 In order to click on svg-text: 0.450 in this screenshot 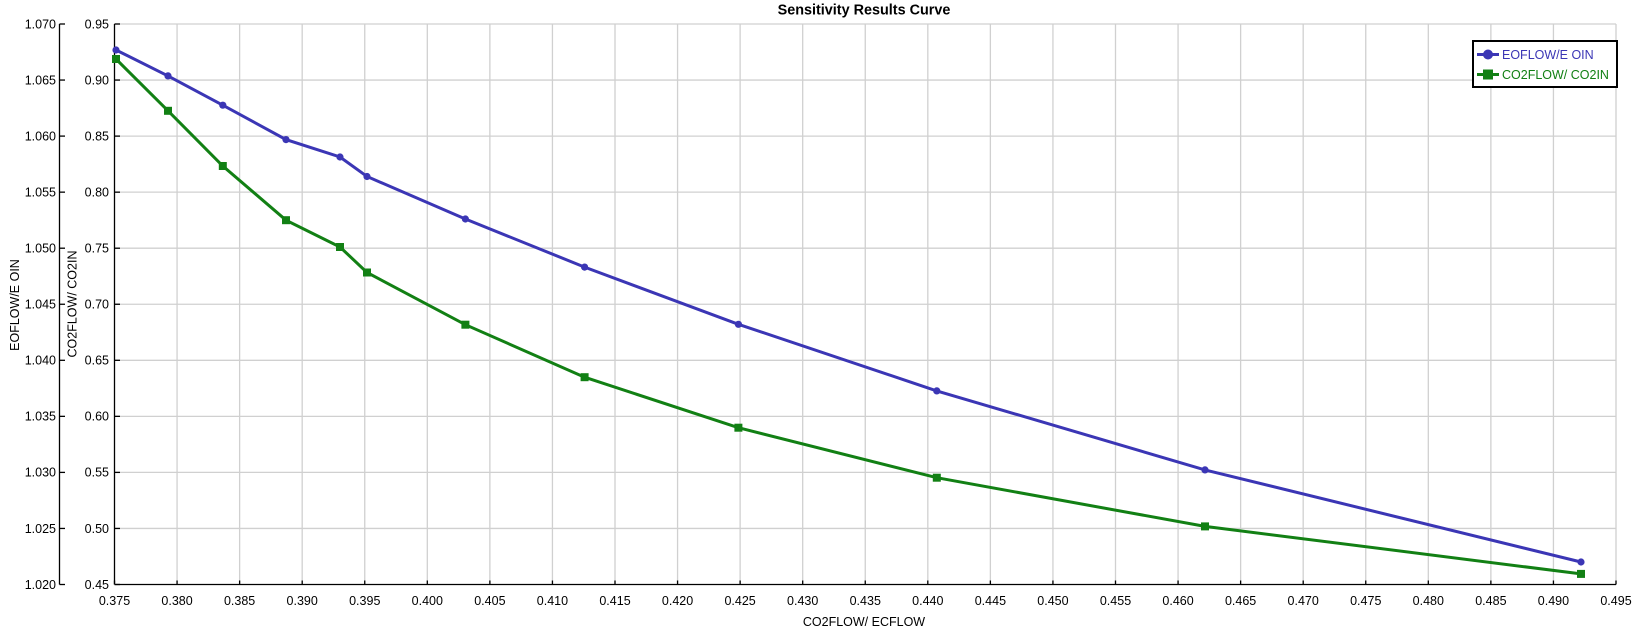, I will do `click(1052, 601)`.